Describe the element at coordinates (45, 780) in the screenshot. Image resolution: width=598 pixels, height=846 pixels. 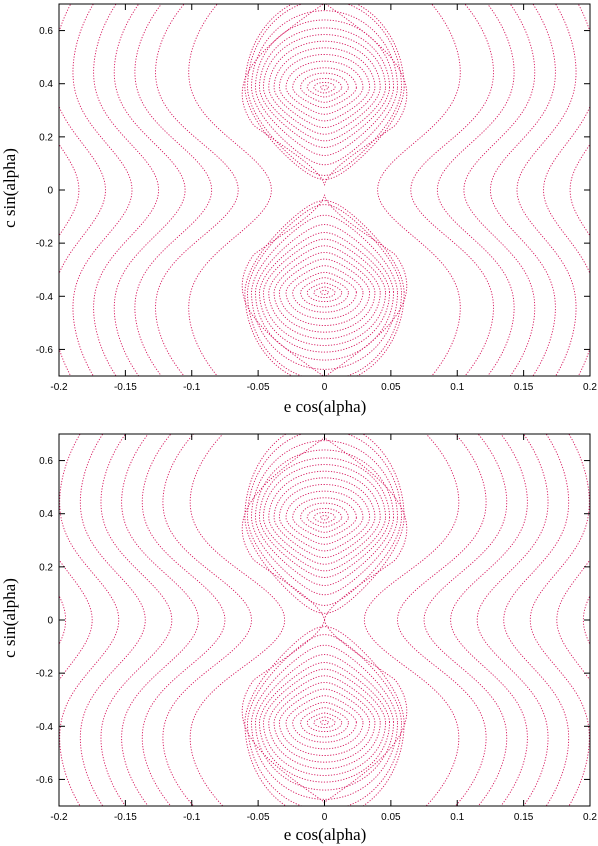
I see `y-tick-label: -0.6` at that location.